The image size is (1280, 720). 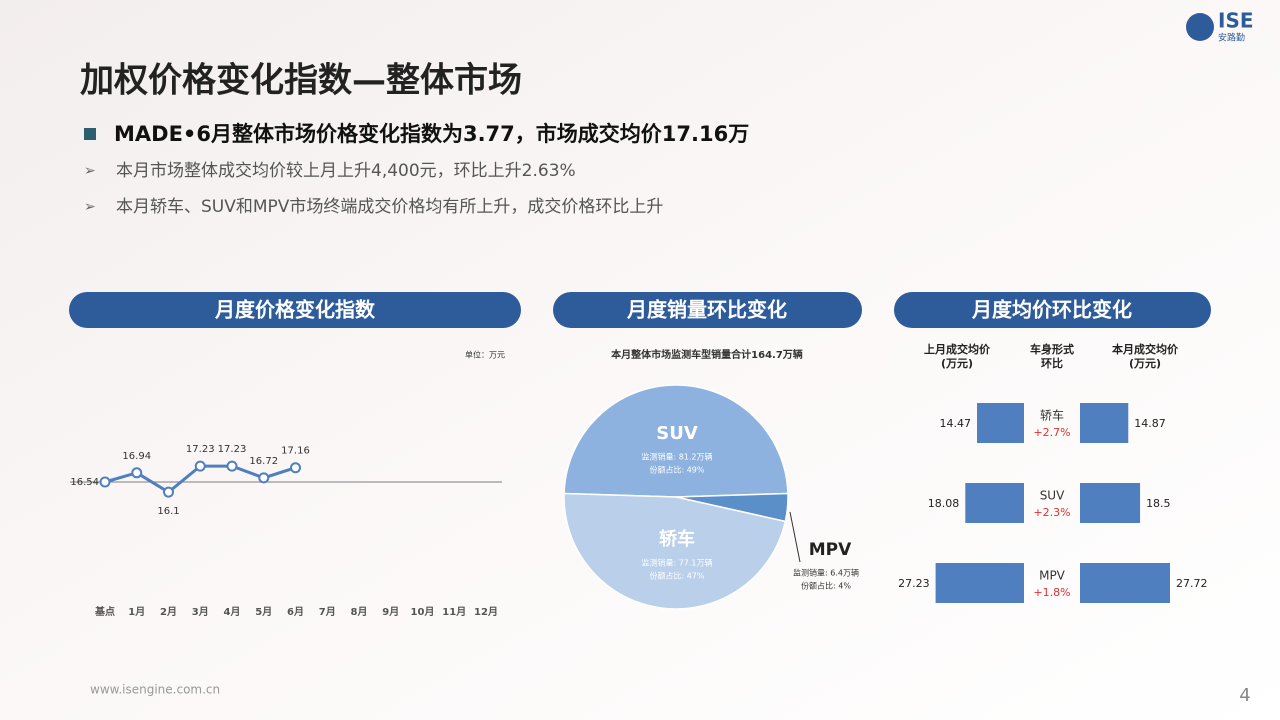 What do you see at coordinates (944, 503) in the screenshot?
I see `value-label: 18.08` at bounding box center [944, 503].